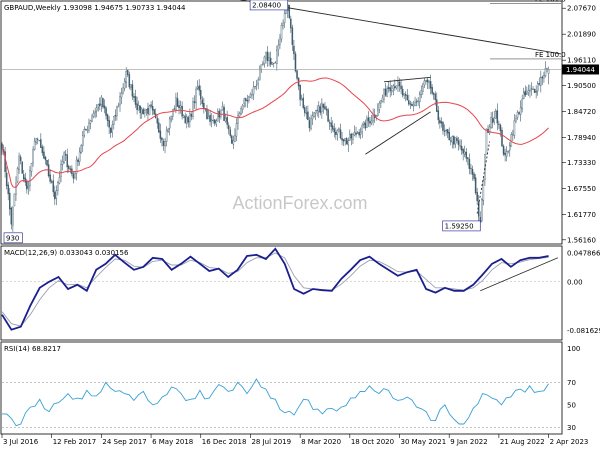  Describe the element at coordinates (583, 331) in the screenshot. I see `macd-tick-label: -0.081629` at that location.